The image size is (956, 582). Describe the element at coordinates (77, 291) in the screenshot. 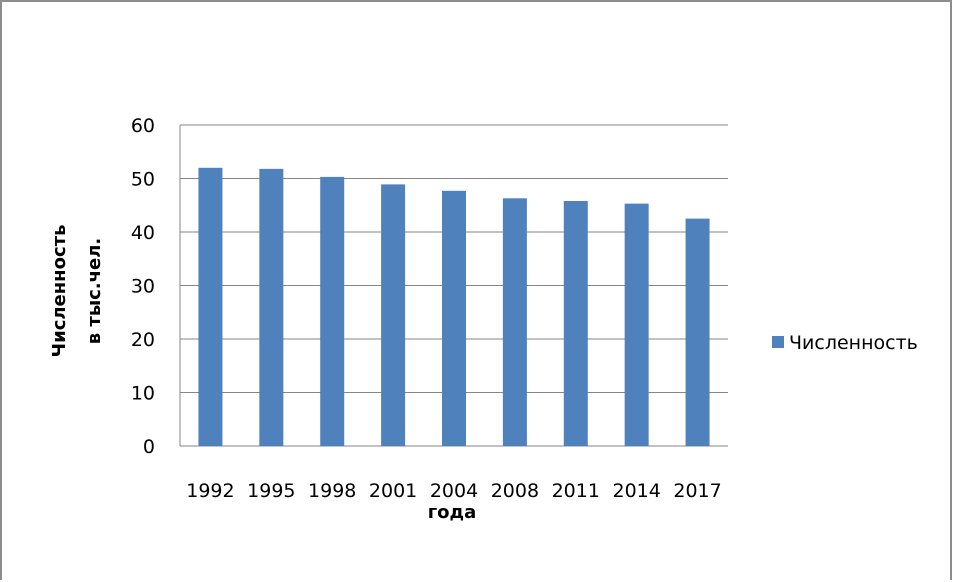

I see `y-axis-title: Численность в тыс.чел.` at that location.